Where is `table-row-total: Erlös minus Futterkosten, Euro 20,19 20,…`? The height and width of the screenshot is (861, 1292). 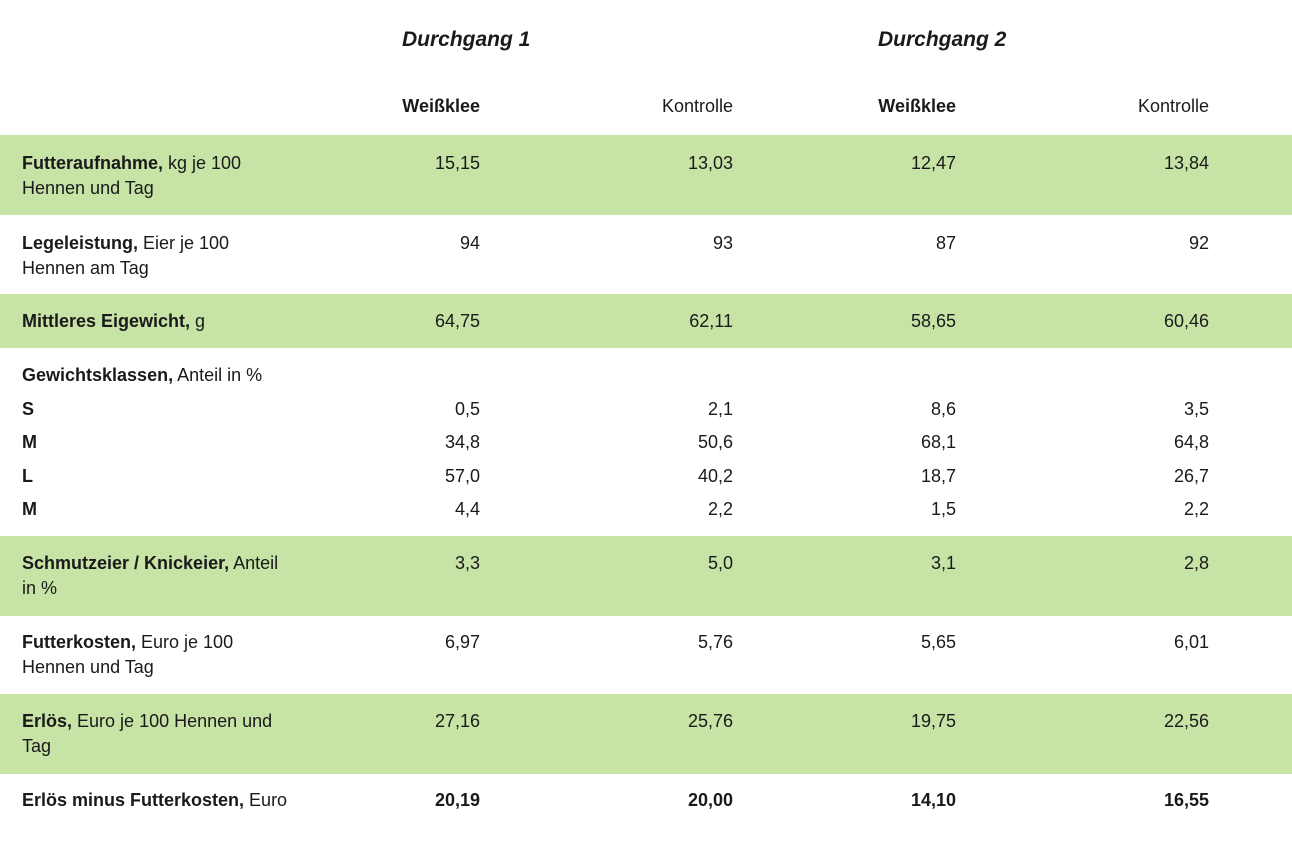 table-row-total: Erlös minus Futterkosten, Euro 20,19 20,… is located at coordinates (646, 804).